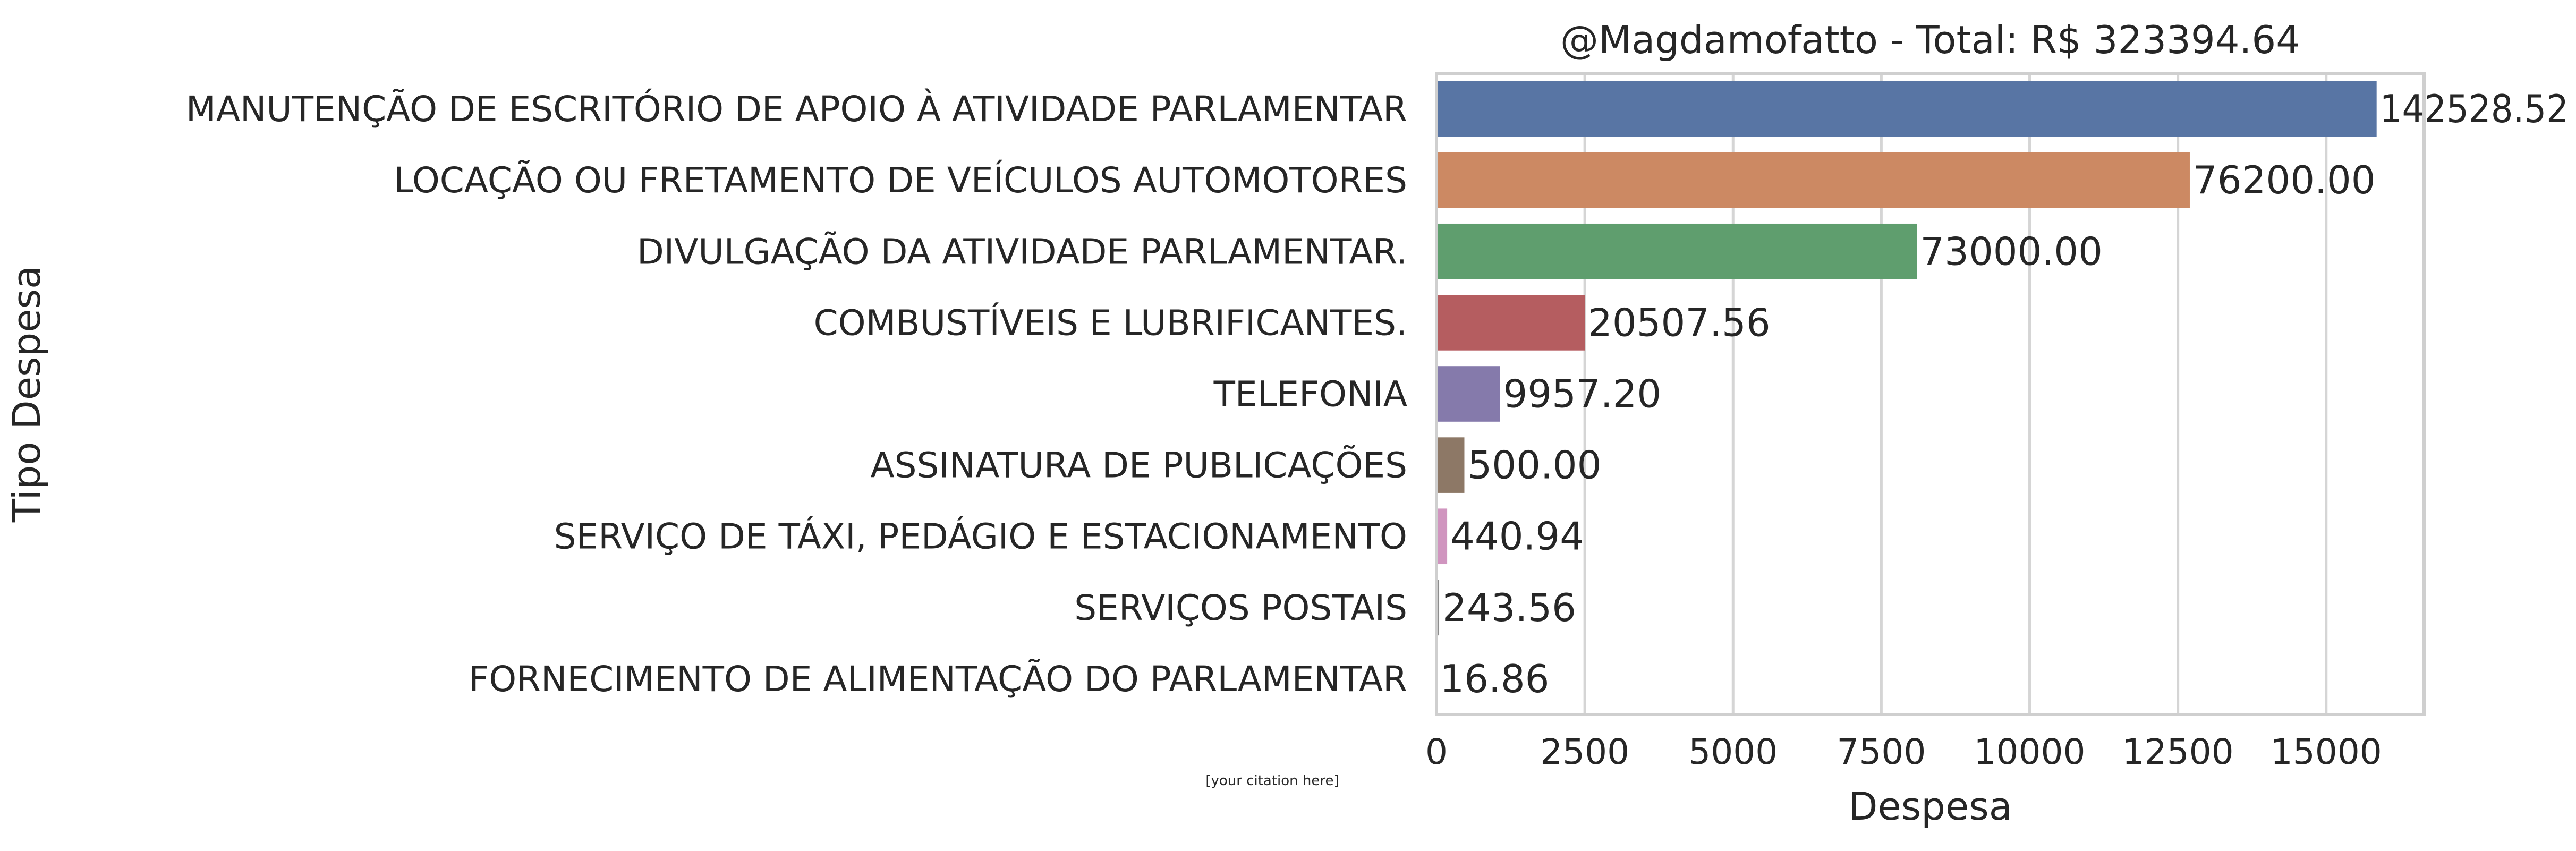  Describe the element at coordinates (2178, 751) in the screenshot. I see `x-tick-label: 12500` at that location.